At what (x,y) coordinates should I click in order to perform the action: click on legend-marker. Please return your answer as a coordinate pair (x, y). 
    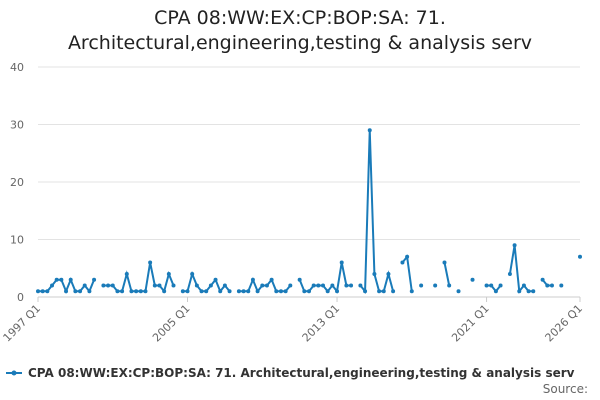
    Looking at the image, I should click on (14, 373).